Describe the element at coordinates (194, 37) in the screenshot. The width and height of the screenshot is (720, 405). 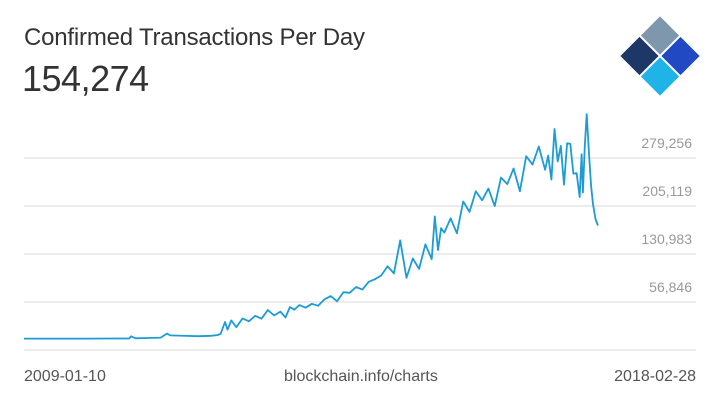
I see `chart-title: Confirmed Transactions Per Day` at that location.